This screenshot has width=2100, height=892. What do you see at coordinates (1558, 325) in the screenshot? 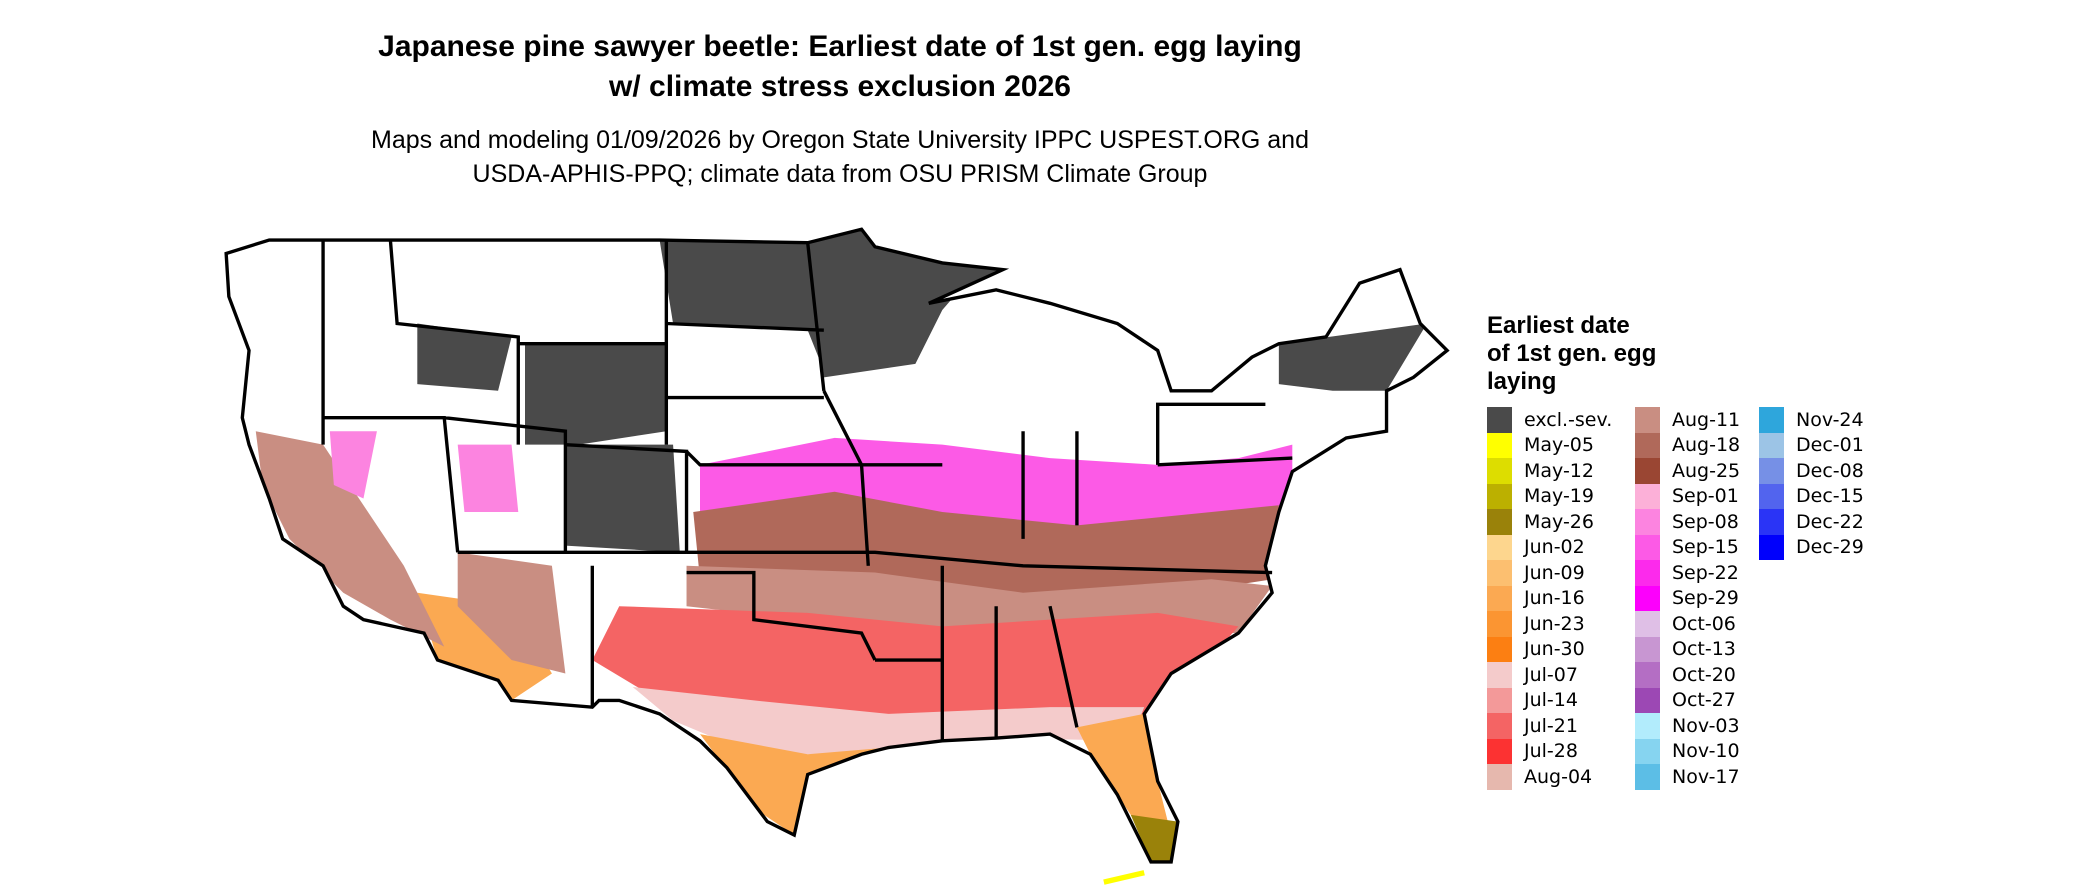
I see `legend-title-line: Earliest date` at bounding box center [1558, 325].